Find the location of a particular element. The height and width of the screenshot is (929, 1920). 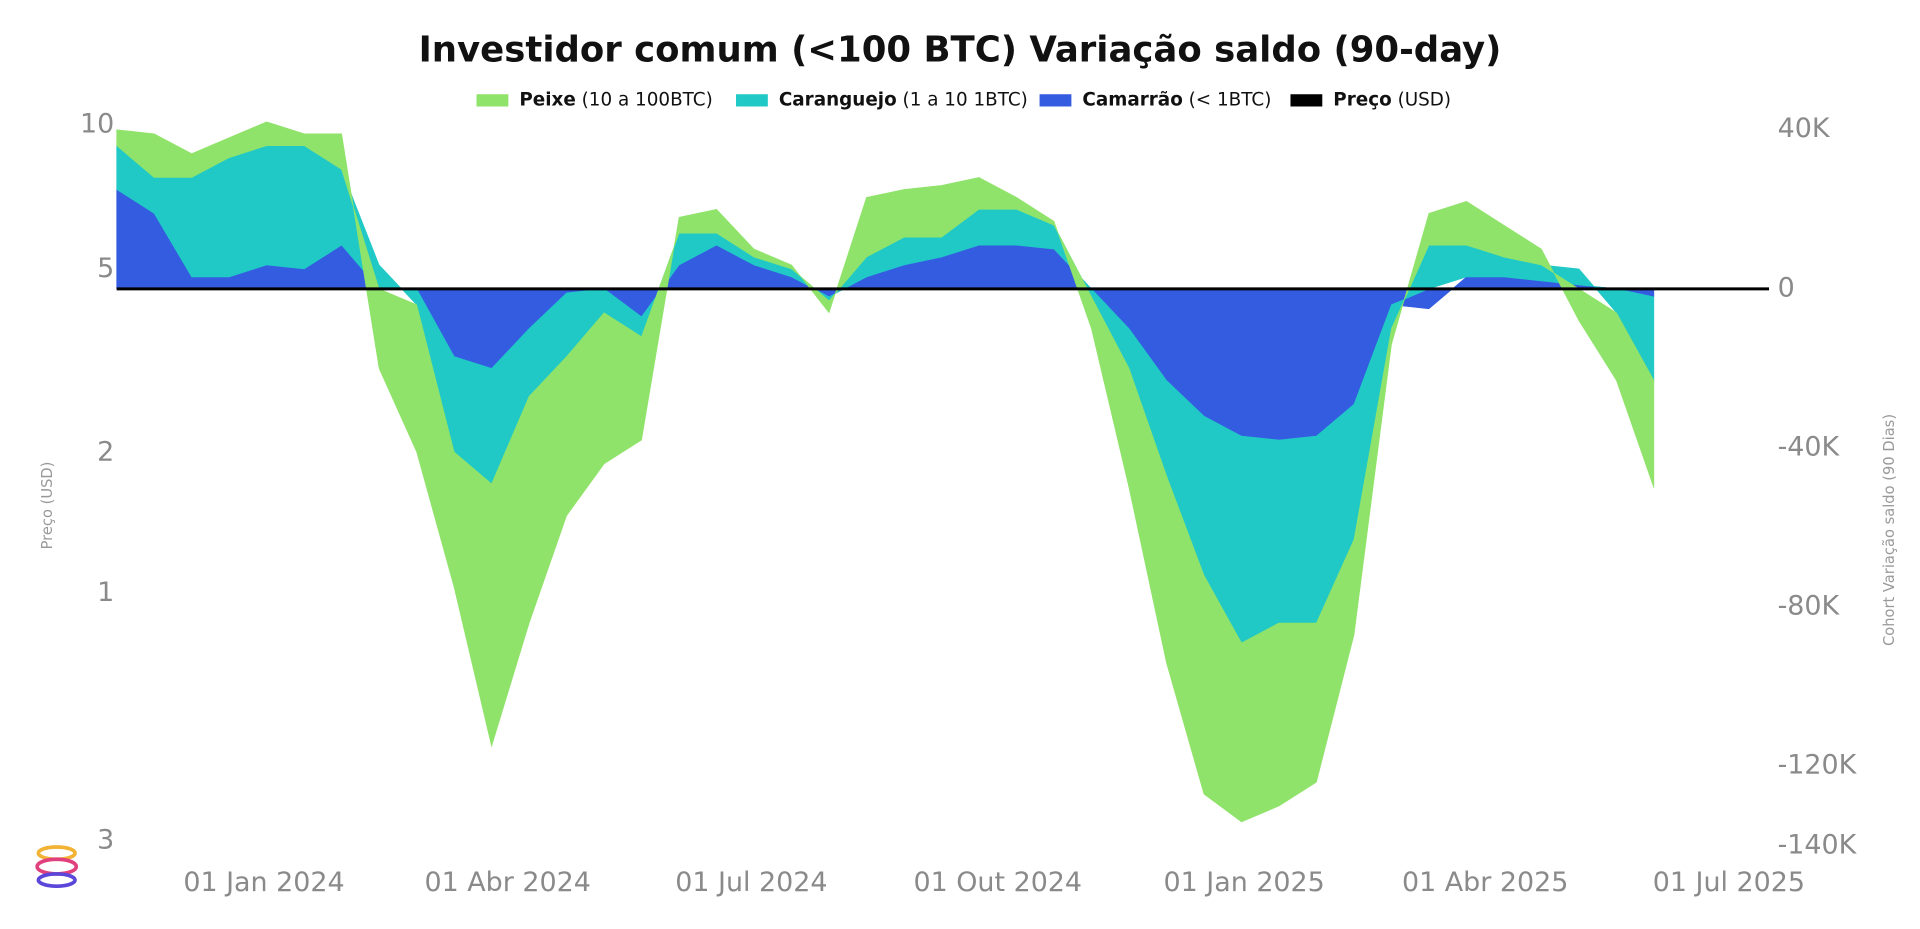

legend-item: Preço (USD) is located at coordinates (1370, 99).